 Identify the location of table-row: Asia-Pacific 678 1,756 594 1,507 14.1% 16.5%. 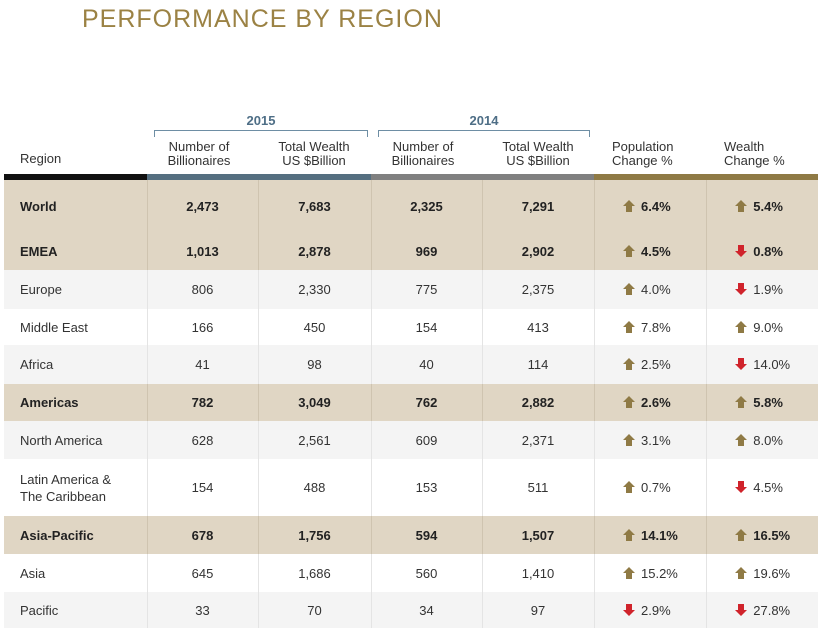
(411, 535).